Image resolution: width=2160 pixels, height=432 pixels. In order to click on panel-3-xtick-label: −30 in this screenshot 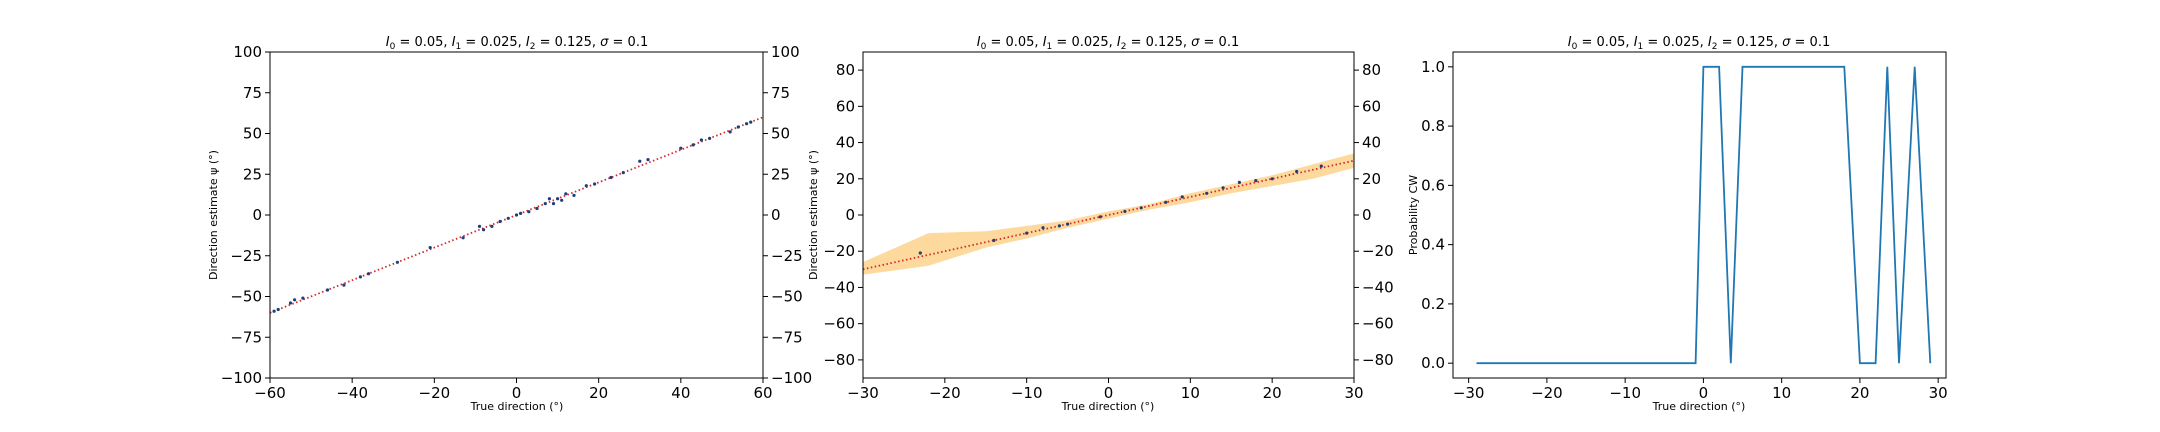, I will do `click(1469, 393)`.